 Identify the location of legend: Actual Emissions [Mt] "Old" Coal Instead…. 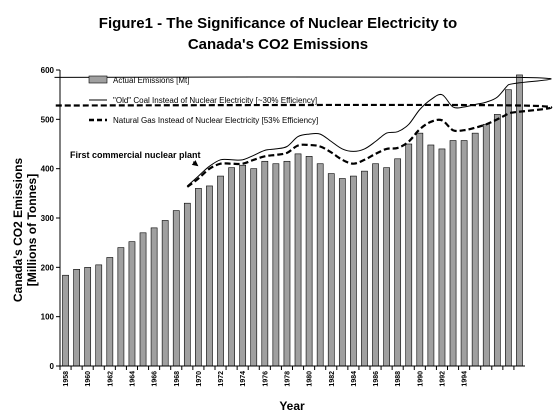
(203, 100).